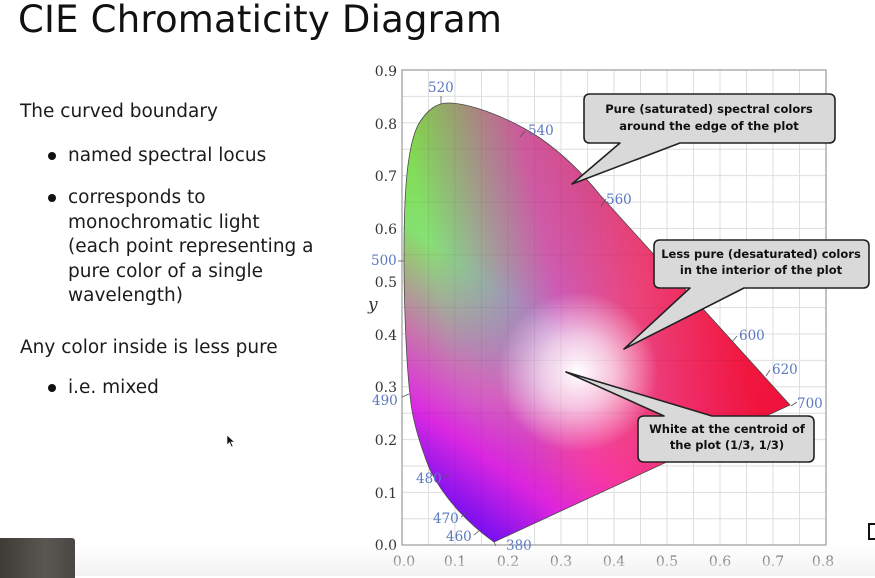  Describe the element at coordinates (372, 305) in the screenshot. I see `y-axis-label: y` at that location.